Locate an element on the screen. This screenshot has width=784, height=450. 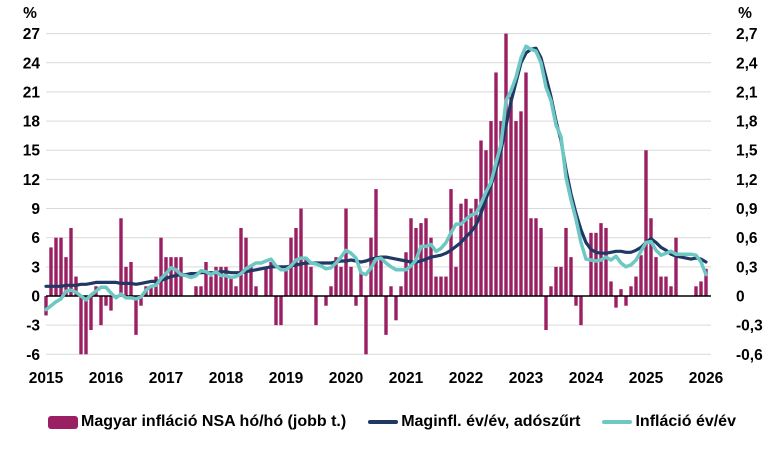
right-axis-tick: 1,5 is located at coordinates (747, 151).